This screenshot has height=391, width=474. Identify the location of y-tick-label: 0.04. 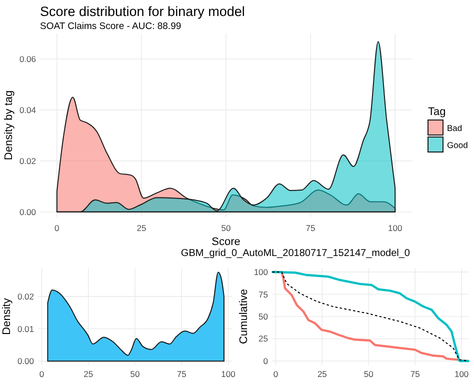
(27, 109).